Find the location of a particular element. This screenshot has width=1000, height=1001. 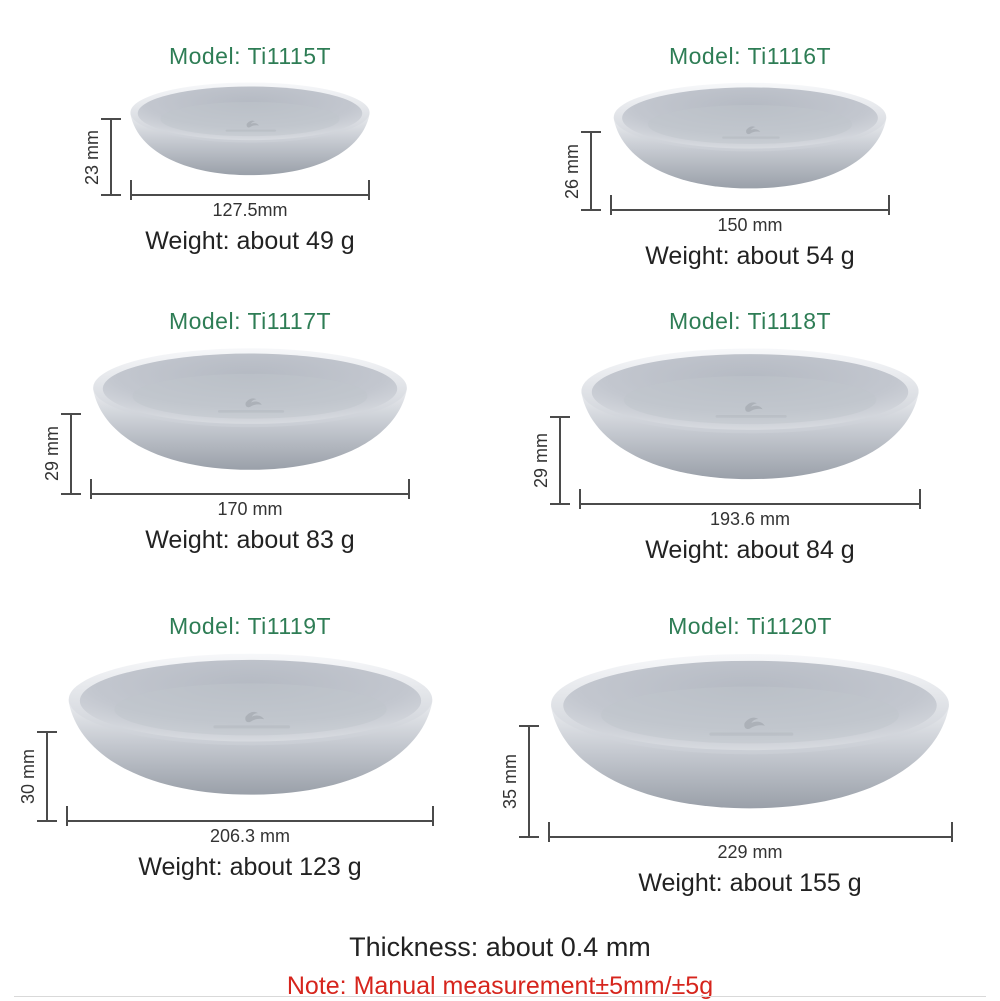

plate-figure: 30 mm 206.3 mm is located at coordinates (250, 748).